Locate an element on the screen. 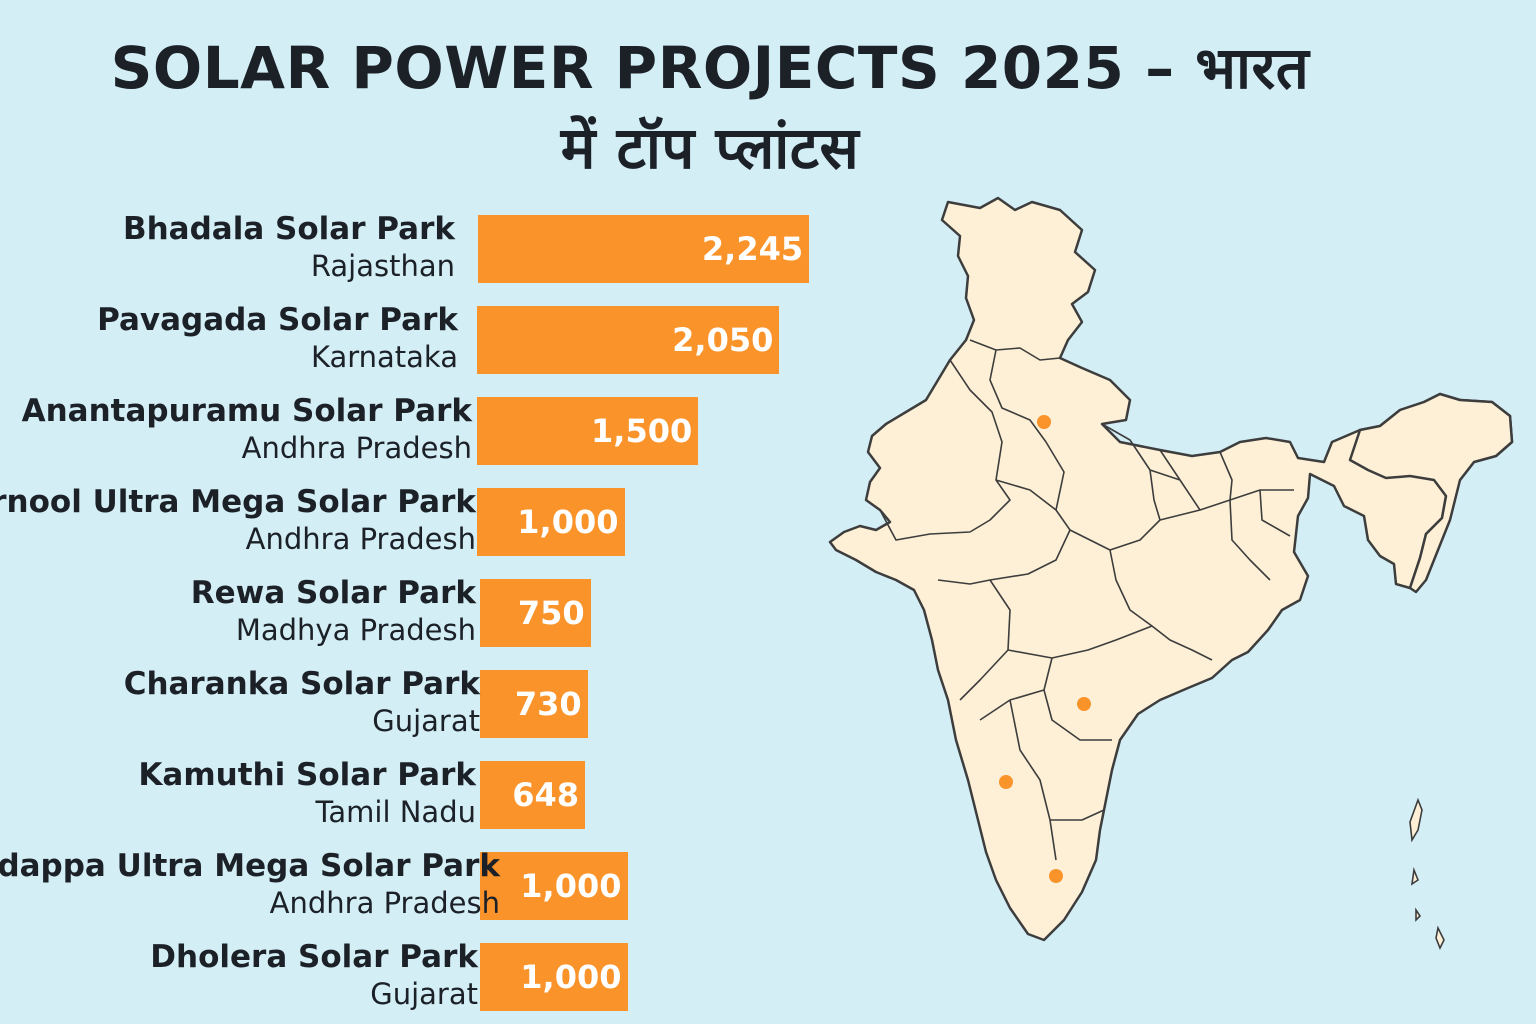  bar-label-group: Dholera Solar Park Gujarat is located at coordinates (239, 974).